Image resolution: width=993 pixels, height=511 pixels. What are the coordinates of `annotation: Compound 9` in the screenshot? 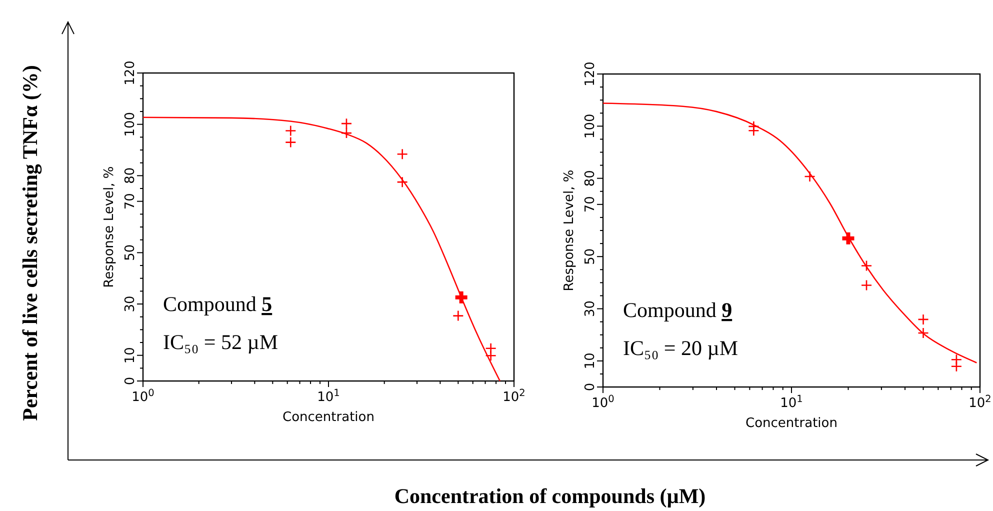 It's located at (677, 310).